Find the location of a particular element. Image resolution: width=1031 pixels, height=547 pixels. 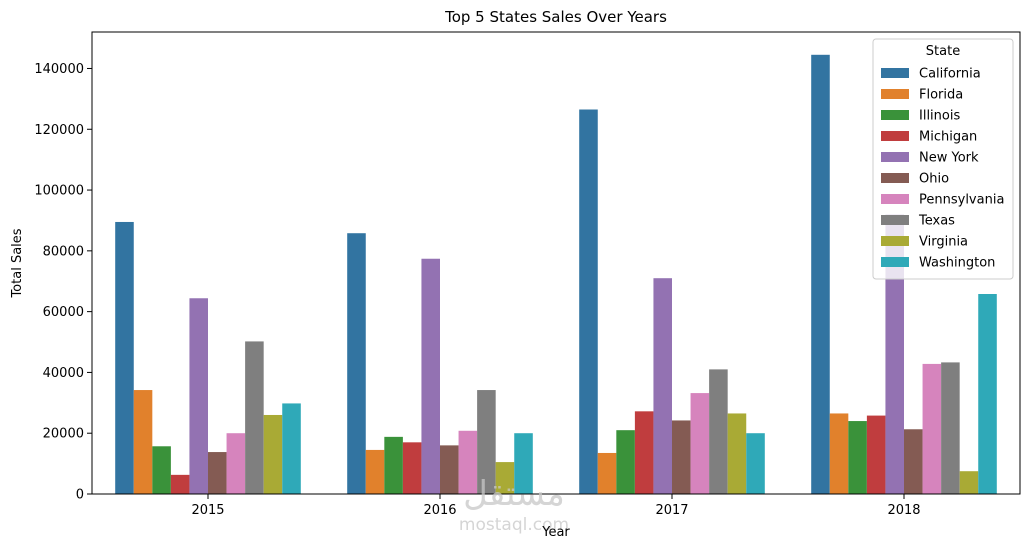

legend-label-virginia: Virginia is located at coordinates (943, 242).